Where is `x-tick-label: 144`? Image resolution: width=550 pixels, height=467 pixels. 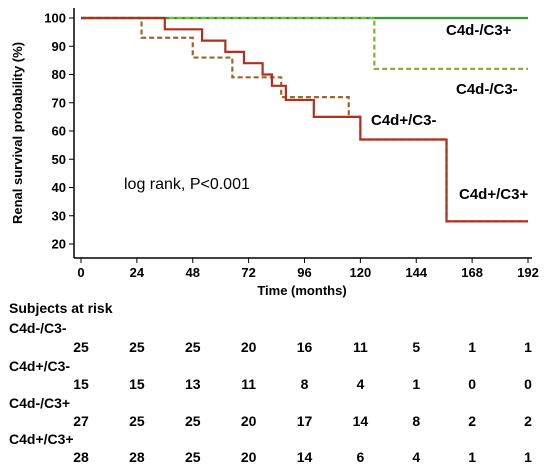
x-tick-label: 144 is located at coordinates (416, 272).